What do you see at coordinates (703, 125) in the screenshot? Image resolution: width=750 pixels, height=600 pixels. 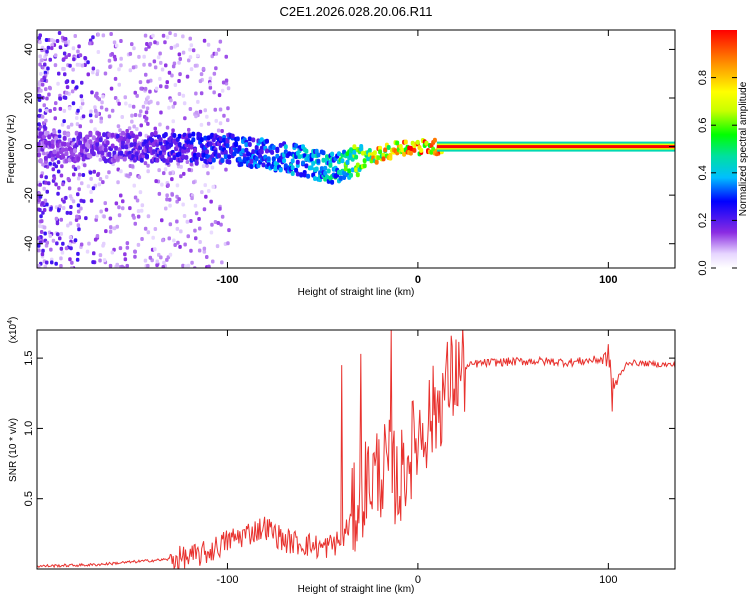 I see `colorbar-tick-label: 0.6` at bounding box center [703, 125].